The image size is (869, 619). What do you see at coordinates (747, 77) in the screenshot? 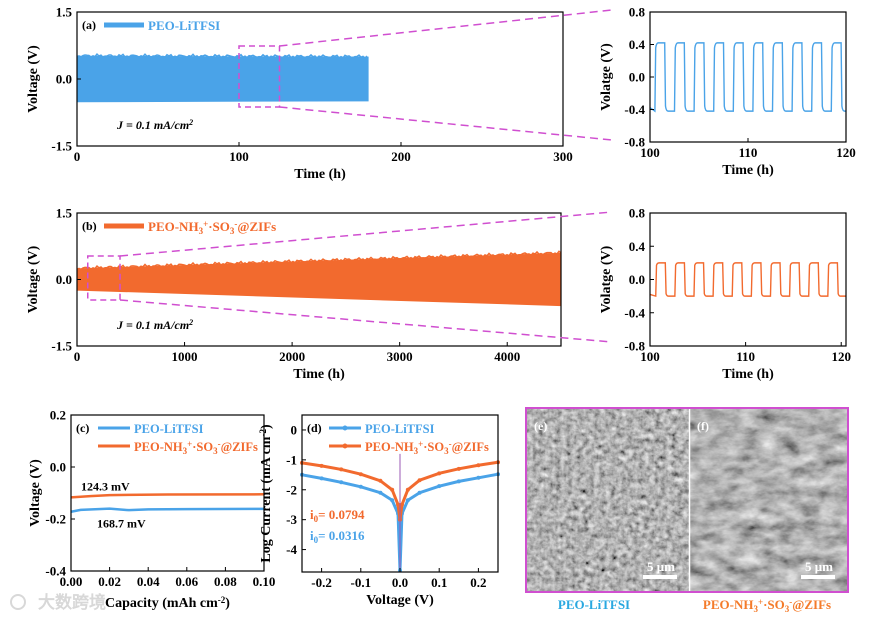
I see `voltage-square-wave` at bounding box center [747, 77].